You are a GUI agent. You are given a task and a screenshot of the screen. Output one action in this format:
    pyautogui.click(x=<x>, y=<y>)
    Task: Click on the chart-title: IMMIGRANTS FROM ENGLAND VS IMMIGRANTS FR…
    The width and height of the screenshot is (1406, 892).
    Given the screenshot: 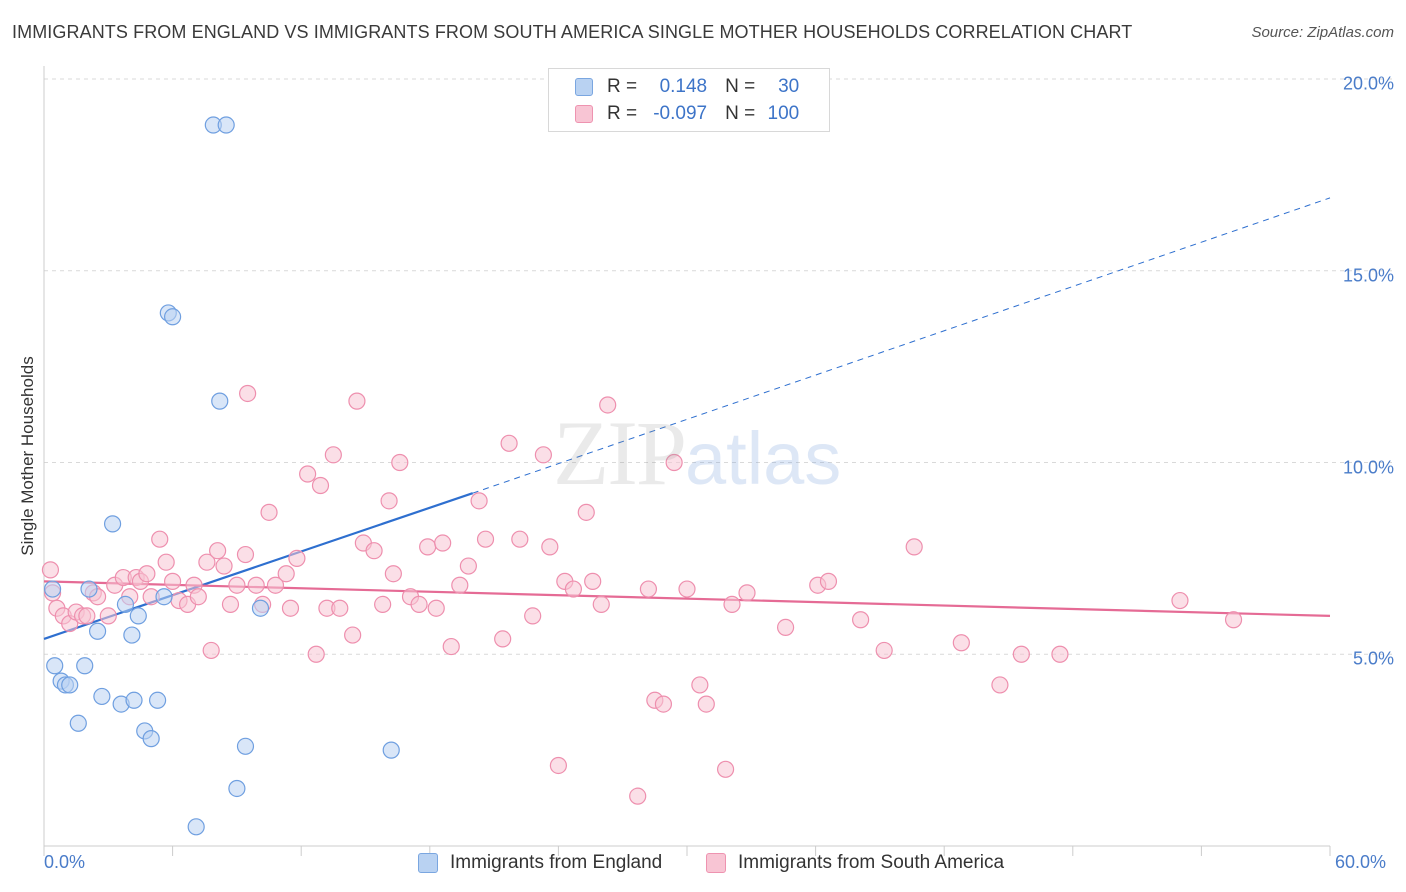 What is the action you would take?
    pyautogui.click(x=572, y=32)
    